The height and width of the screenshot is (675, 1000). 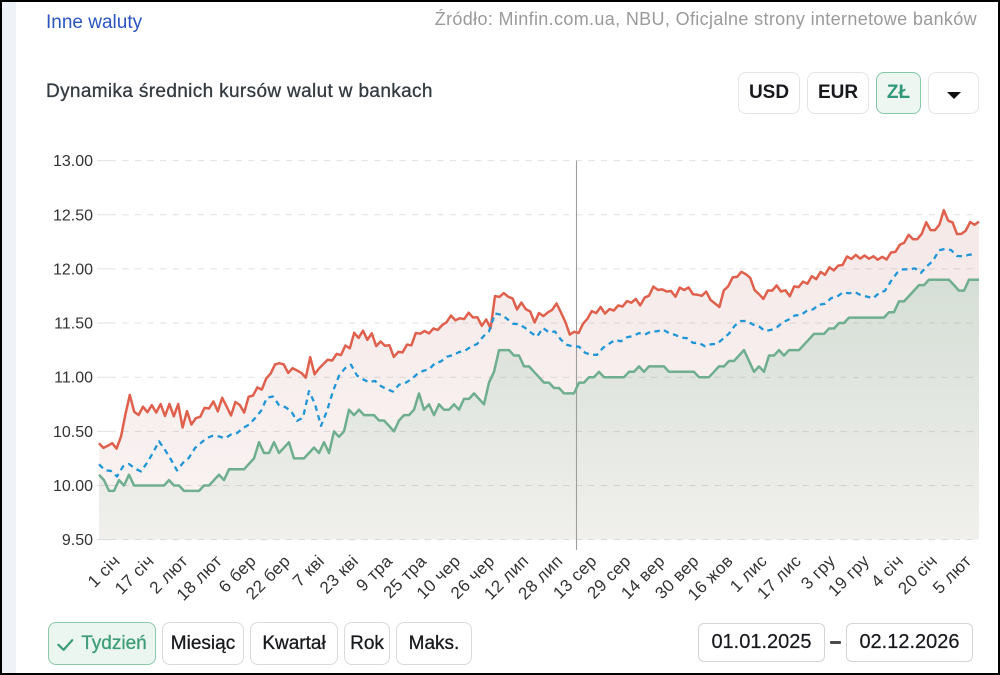 I want to click on svg-text: 10.00, so click(x=73, y=486).